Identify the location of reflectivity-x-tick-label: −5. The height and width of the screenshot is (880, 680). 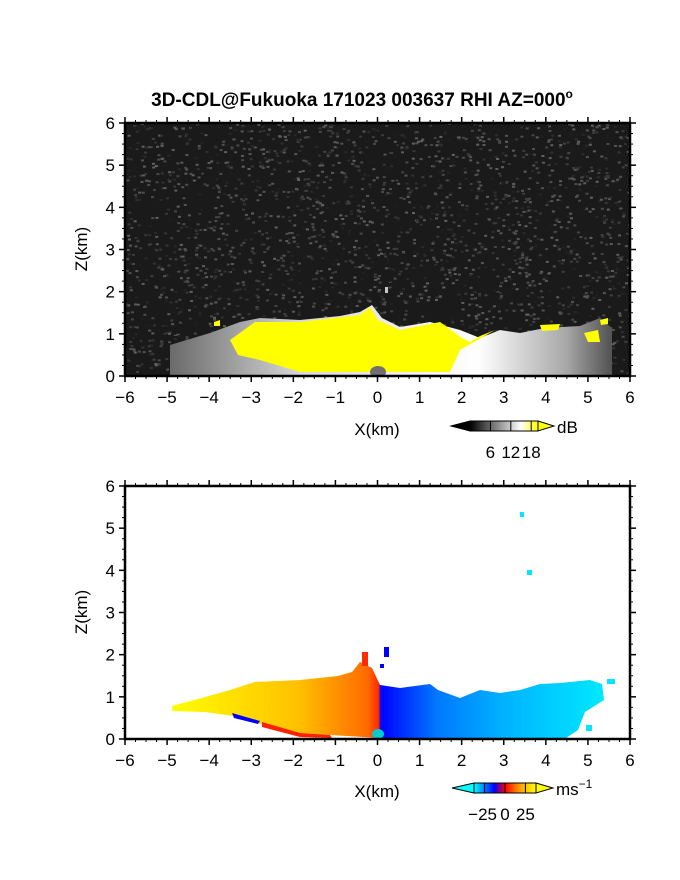
(166, 397).